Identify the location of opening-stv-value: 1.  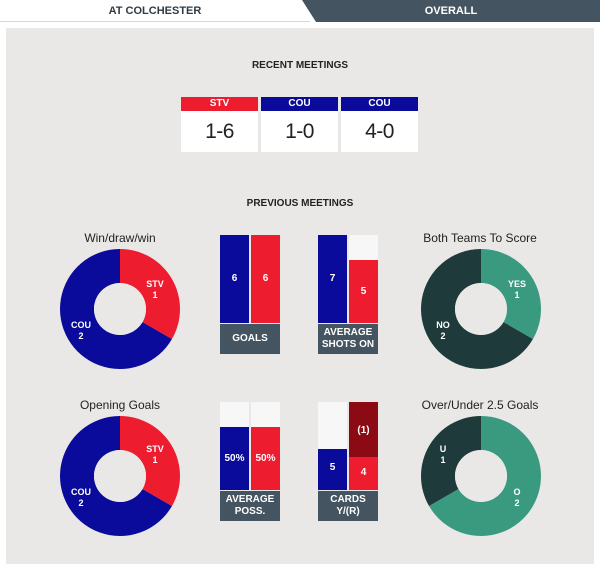
(155, 460).